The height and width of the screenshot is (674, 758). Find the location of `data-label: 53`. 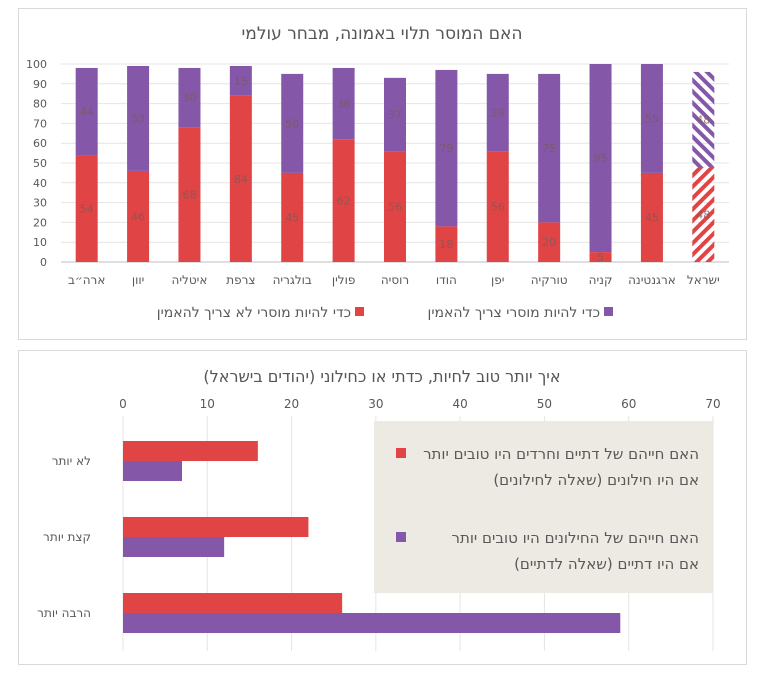

data-label: 53 is located at coordinates (138, 118).